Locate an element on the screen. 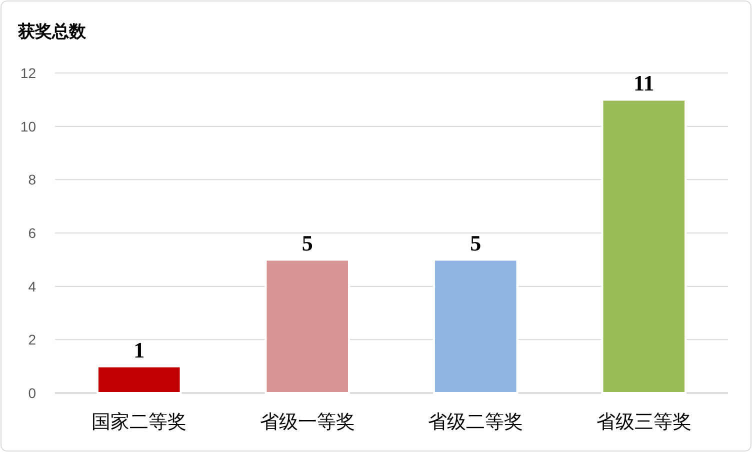  chart-title: 获奖总数 is located at coordinates (52, 32).